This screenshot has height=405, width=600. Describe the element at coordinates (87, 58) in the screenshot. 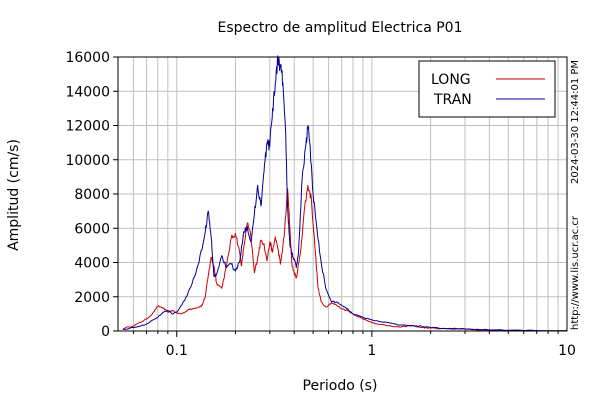

I see `y-tick-label: 16000` at that location.